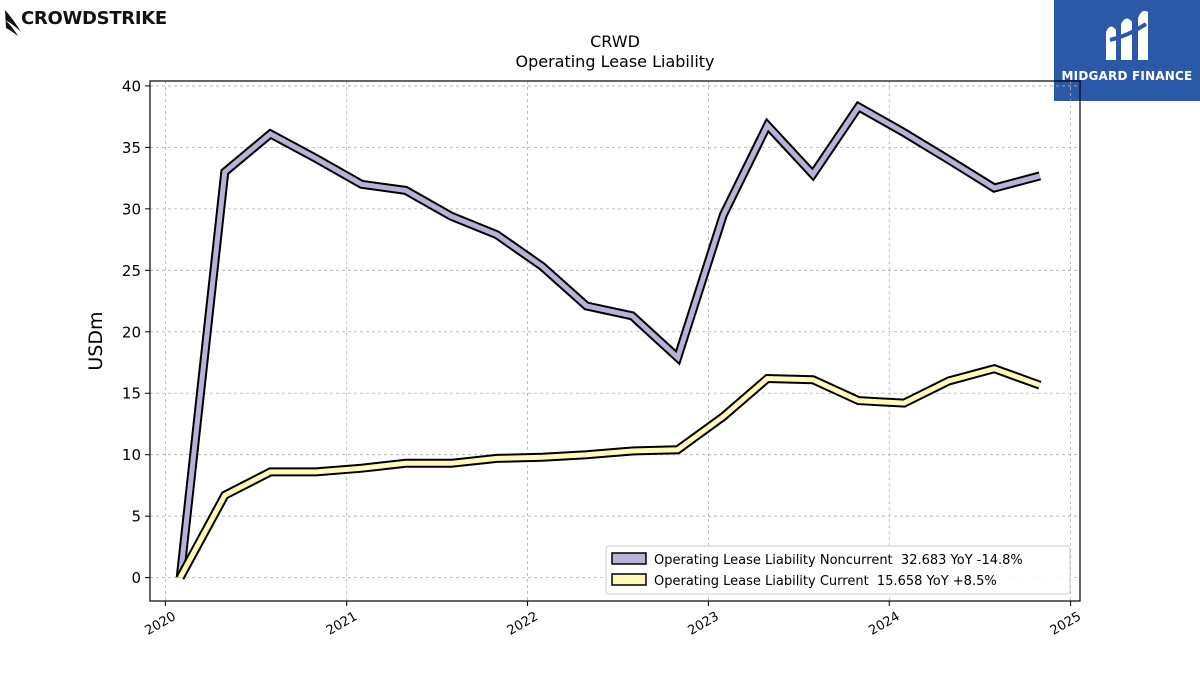 This screenshot has height=675, width=1200. What do you see at coordinates (629, 579) in the screenshot?
I see `legend-swatch-current` at bounding box center [629, 579].